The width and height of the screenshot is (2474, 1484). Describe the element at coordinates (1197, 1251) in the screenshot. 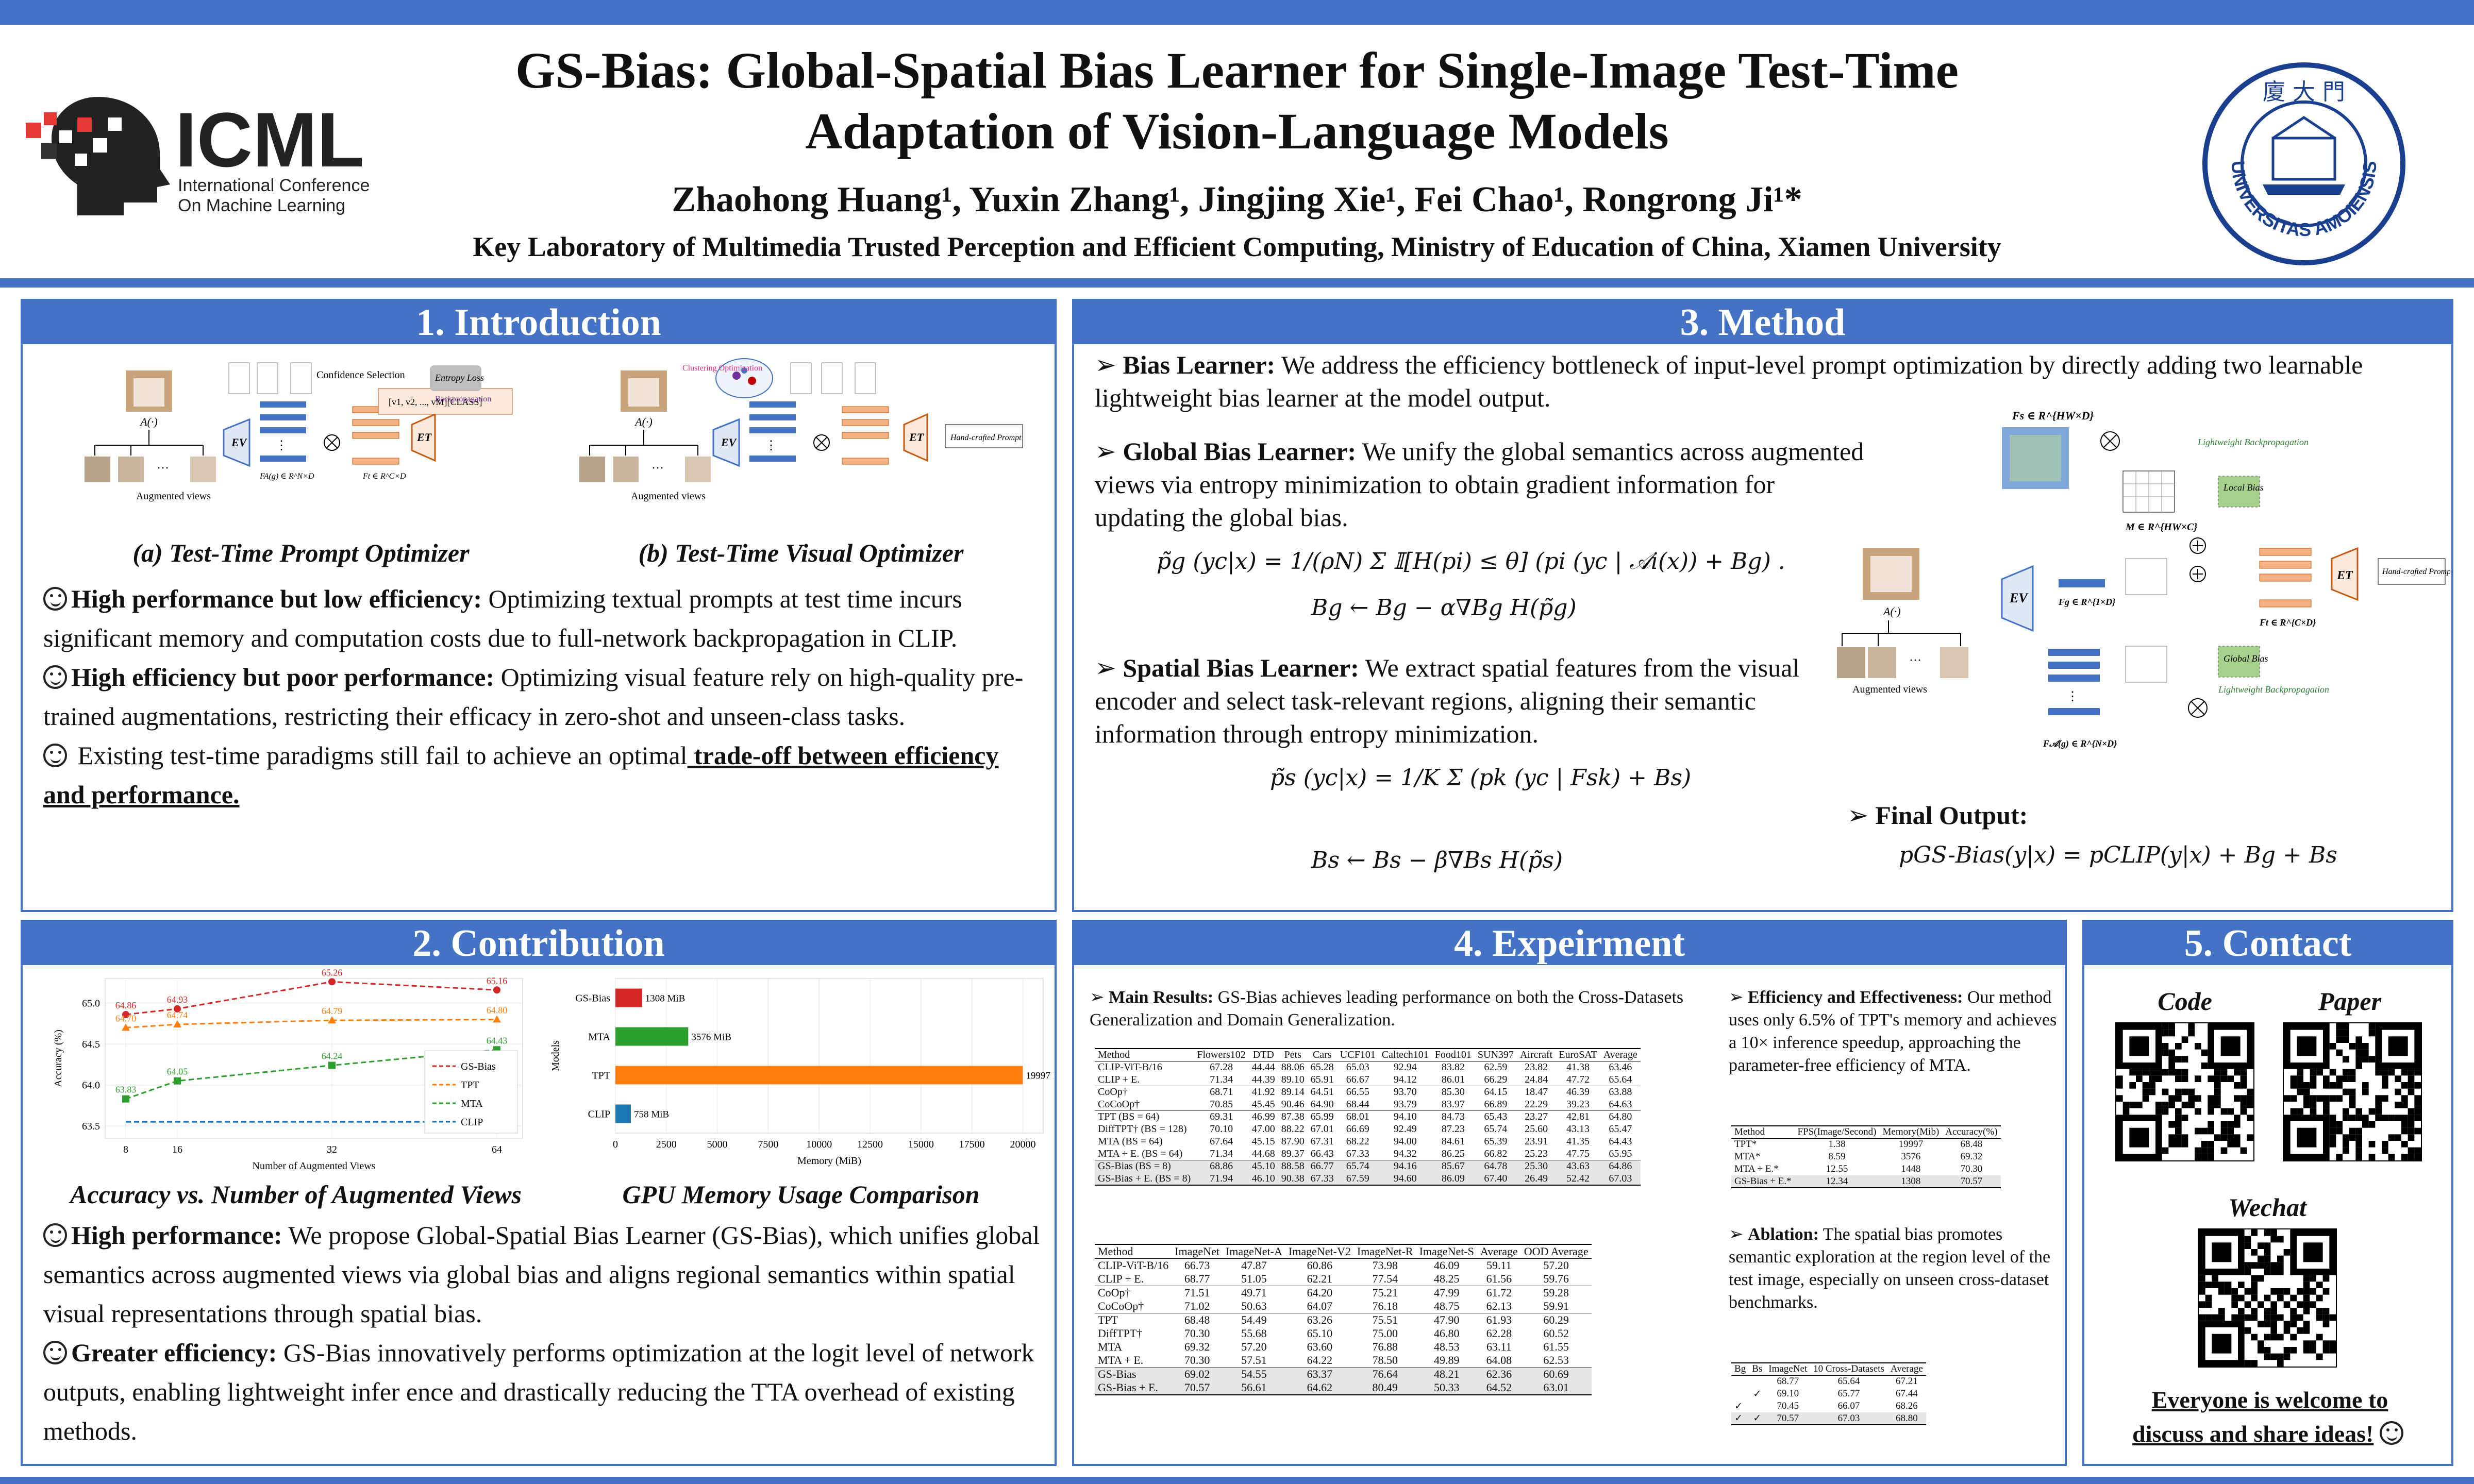

I see `table-header-cell: ImageNet` at that location.